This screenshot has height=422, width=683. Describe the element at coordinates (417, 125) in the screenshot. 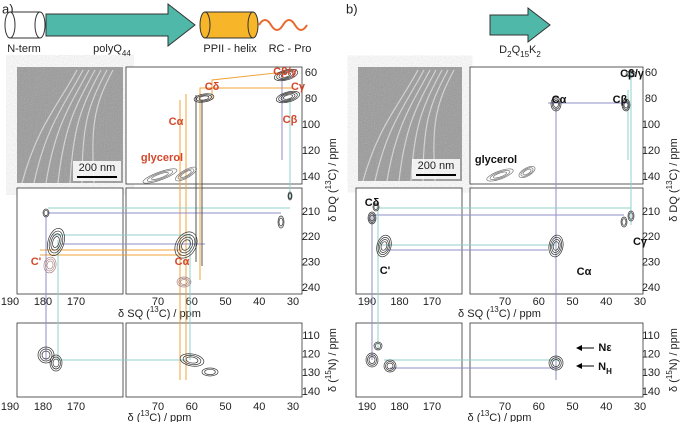

I see `fibril` at that location.